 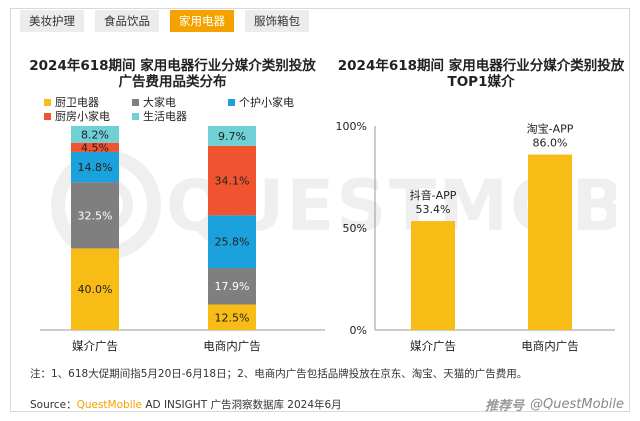 I want to click on legend-item-kitchen-bath: 厨卫电器, so click(x=71, y=102).